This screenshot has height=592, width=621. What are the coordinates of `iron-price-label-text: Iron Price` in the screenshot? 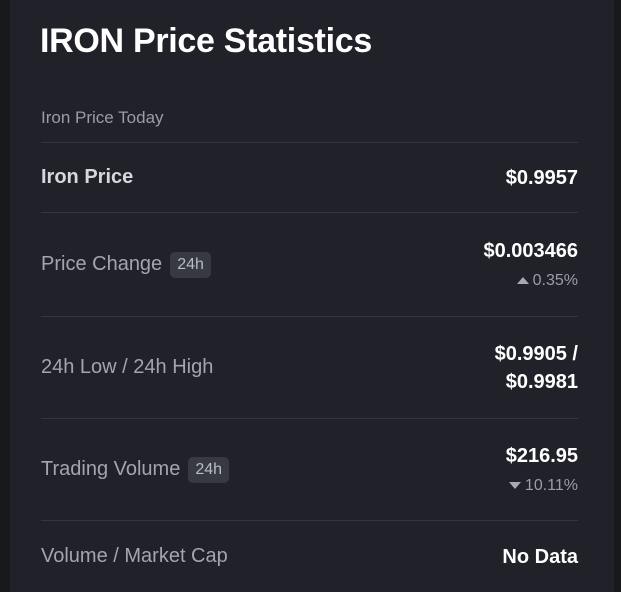 It's located at (87, 177).